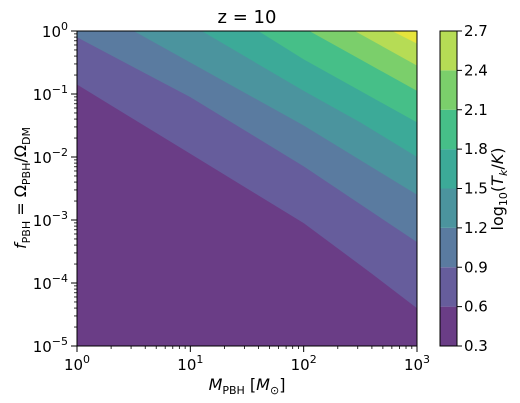  I want to click on colorbar-tick-label: 2.1, so click(476, 110).